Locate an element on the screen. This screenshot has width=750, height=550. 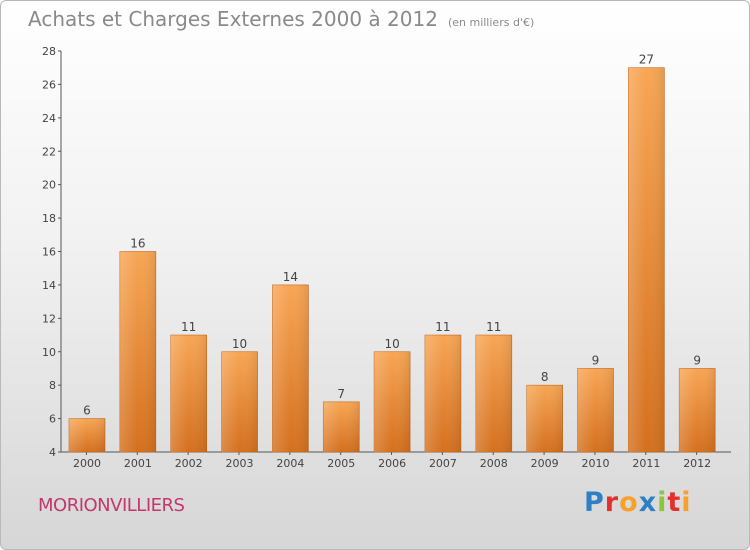
proxiti-logo: Proxiti is located at coordinates (638, 502).